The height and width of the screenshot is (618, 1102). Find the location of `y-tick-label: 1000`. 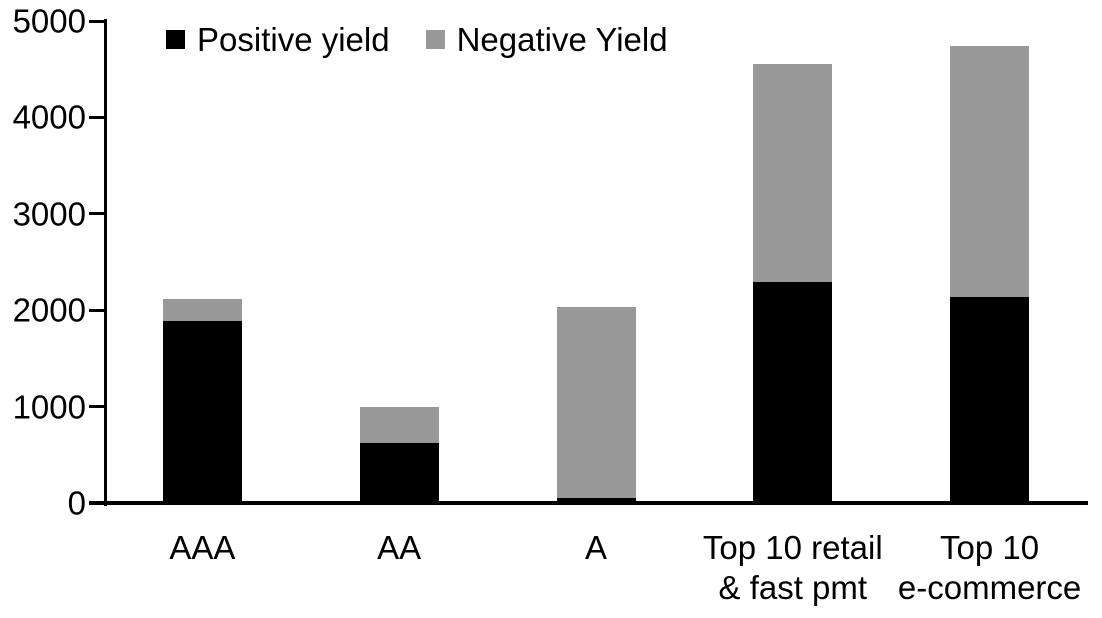

y-tick-label: 1000 is located at coordinates (49, 407).